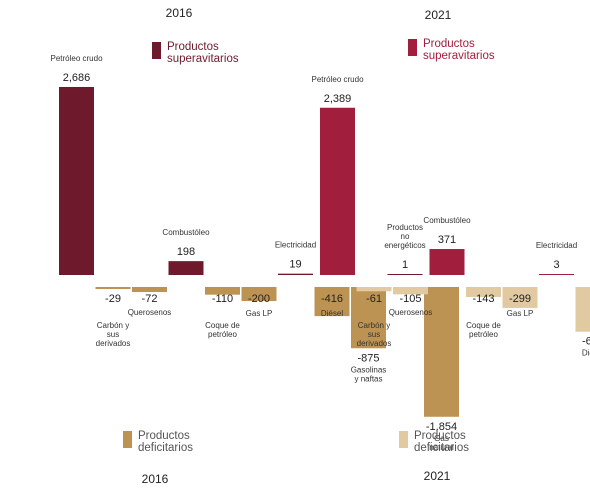 The width and height of the screenshot is (590, 490). I want to click on bar-2021-5-label: Gas LP, so click(520, 313).